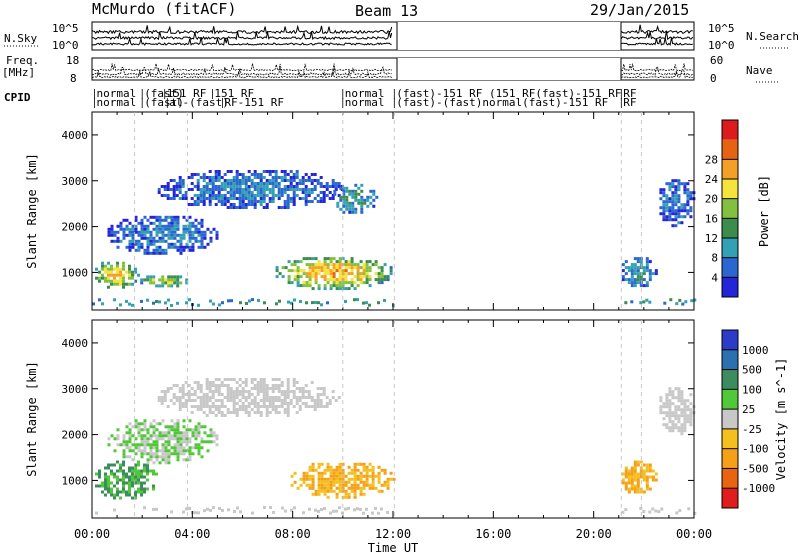  I want to click on velocity-cbar-label-0: 1000, so click(755, 350).